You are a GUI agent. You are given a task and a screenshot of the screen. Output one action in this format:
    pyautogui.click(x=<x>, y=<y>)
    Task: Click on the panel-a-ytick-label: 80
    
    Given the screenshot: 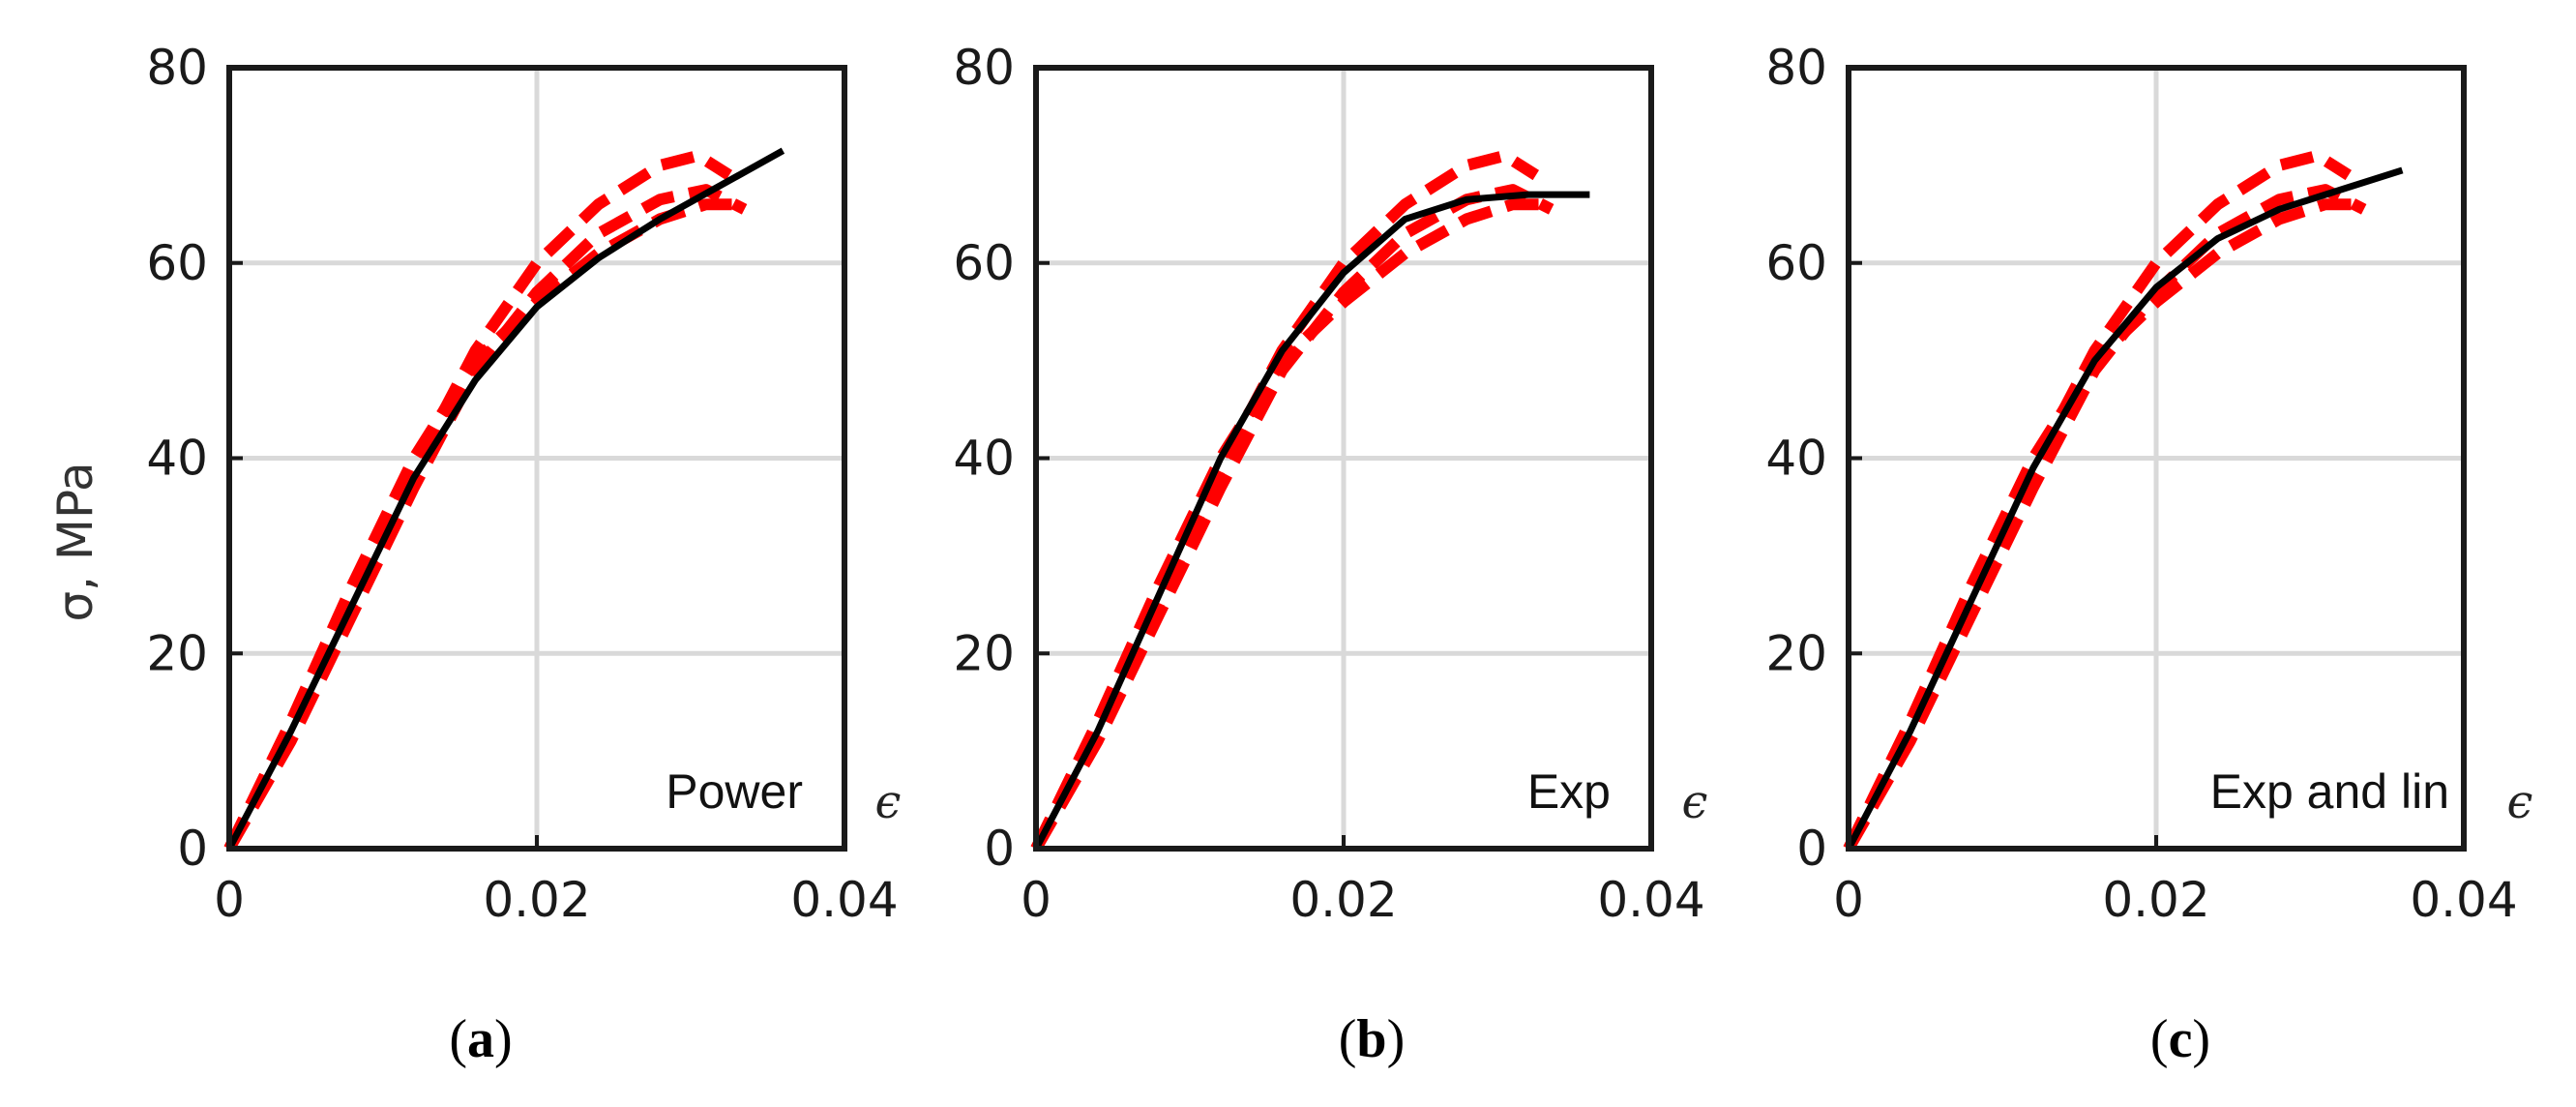 What is the action you would take?
    pyautogui.click(x=177, y=68)
    